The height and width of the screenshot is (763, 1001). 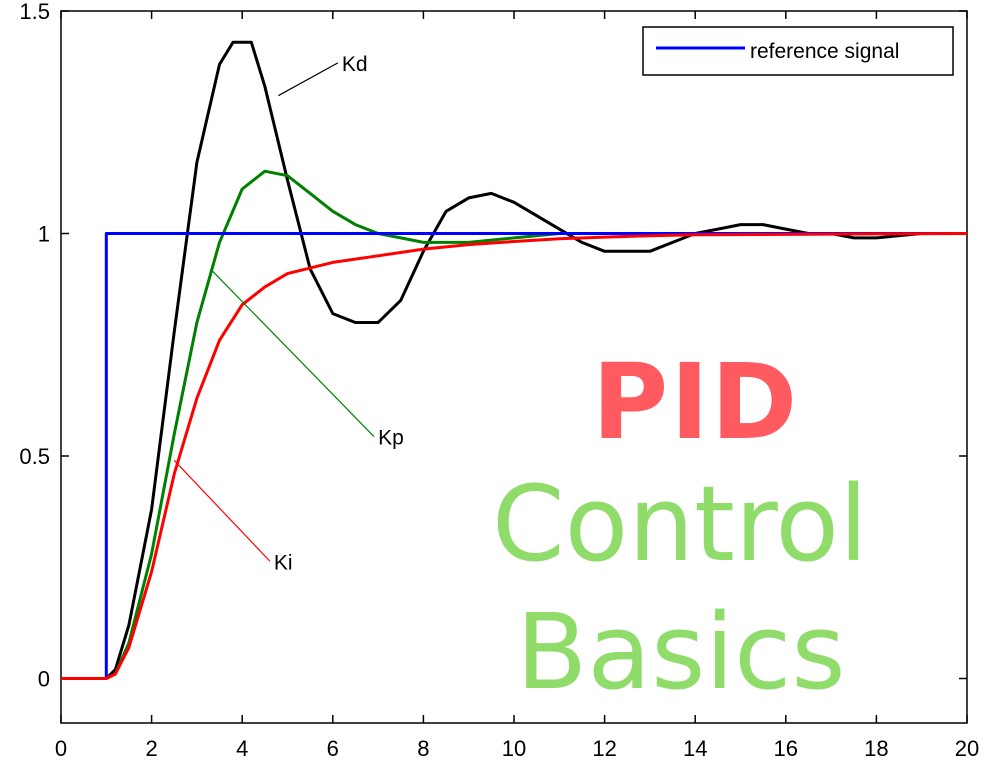 What do you see at coordinates (283, 562) in the screenshot?
I see `annotation-label-ki: Ki` at bounding box center [283, 562].